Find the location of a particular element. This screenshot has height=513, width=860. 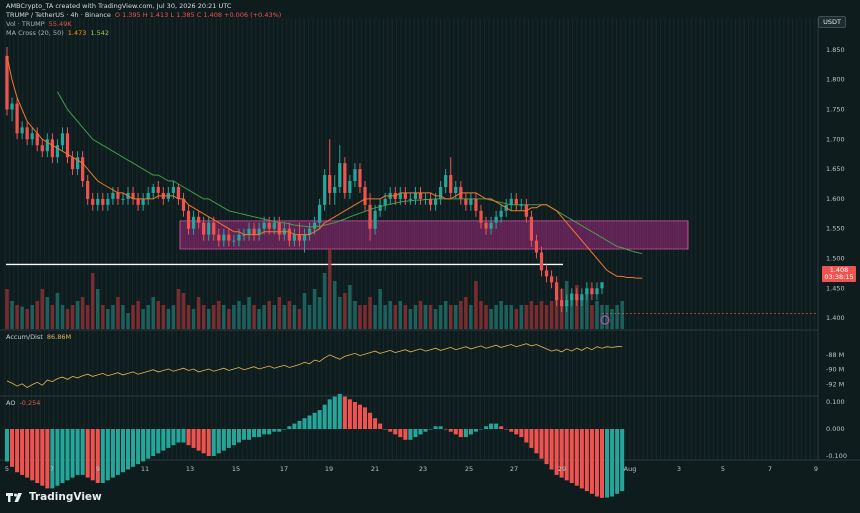

ao-label: AO is located at coordinates (11, 403).